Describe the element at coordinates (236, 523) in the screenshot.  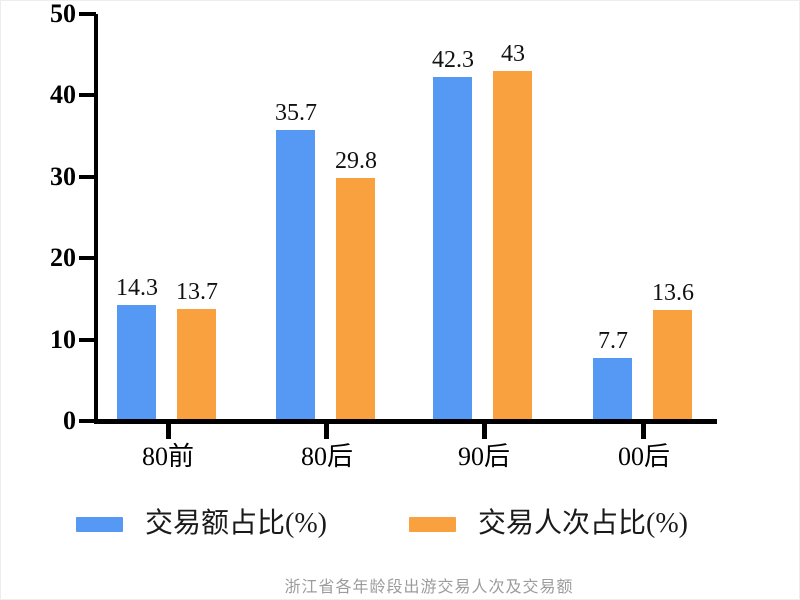
I see `legend-label: 交易额占比(%)` at that location.